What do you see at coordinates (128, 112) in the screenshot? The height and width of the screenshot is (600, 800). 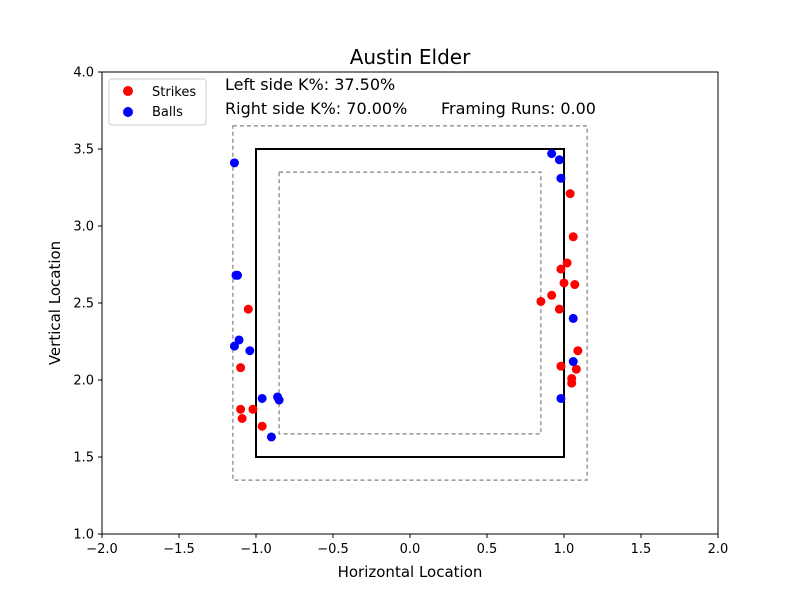 I see `legend-balls-marker` at bounding box center [128, 112].